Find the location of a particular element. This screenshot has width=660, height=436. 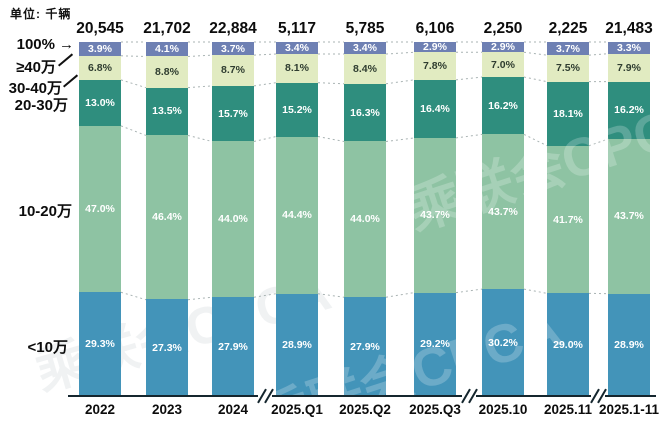

percent-label: 15.7% is located at coordinates (233, 113).